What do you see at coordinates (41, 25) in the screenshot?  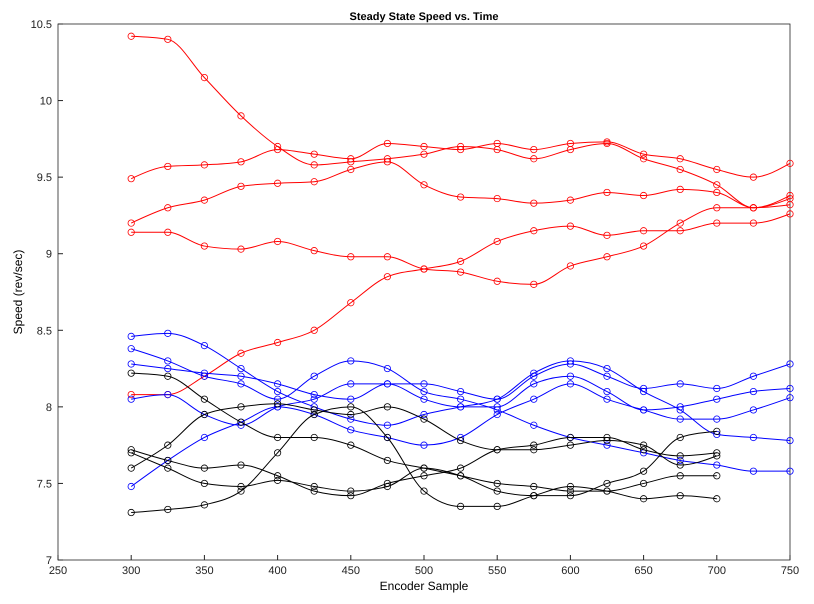 I see `y-tick-label: 10.5` at bounding box center [41, 25].